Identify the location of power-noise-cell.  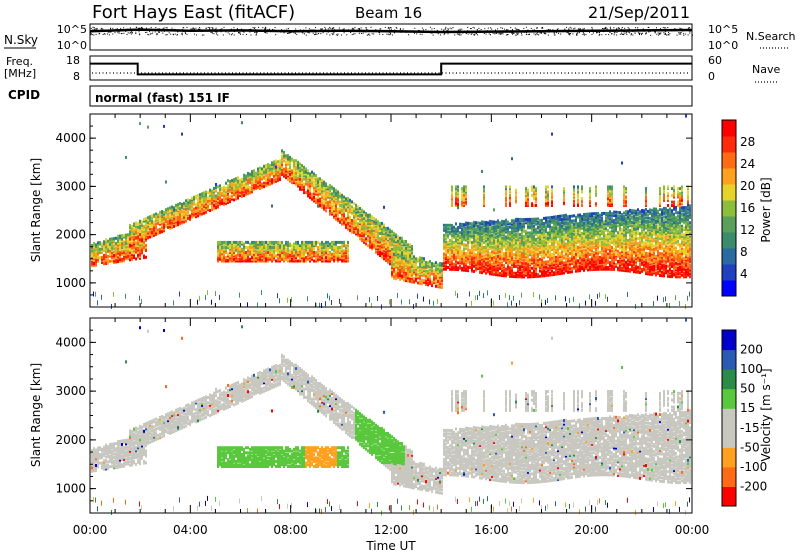
(93, 294).